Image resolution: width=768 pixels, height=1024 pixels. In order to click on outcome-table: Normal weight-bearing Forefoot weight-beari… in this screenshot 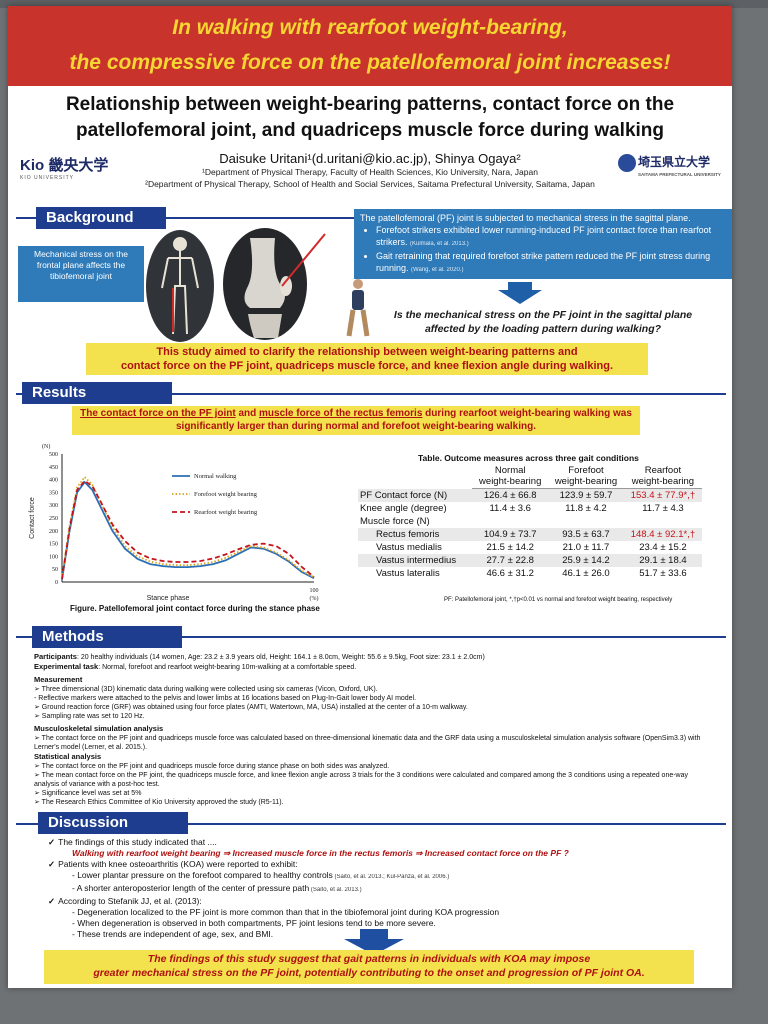, I will do `click(530, 522)`.